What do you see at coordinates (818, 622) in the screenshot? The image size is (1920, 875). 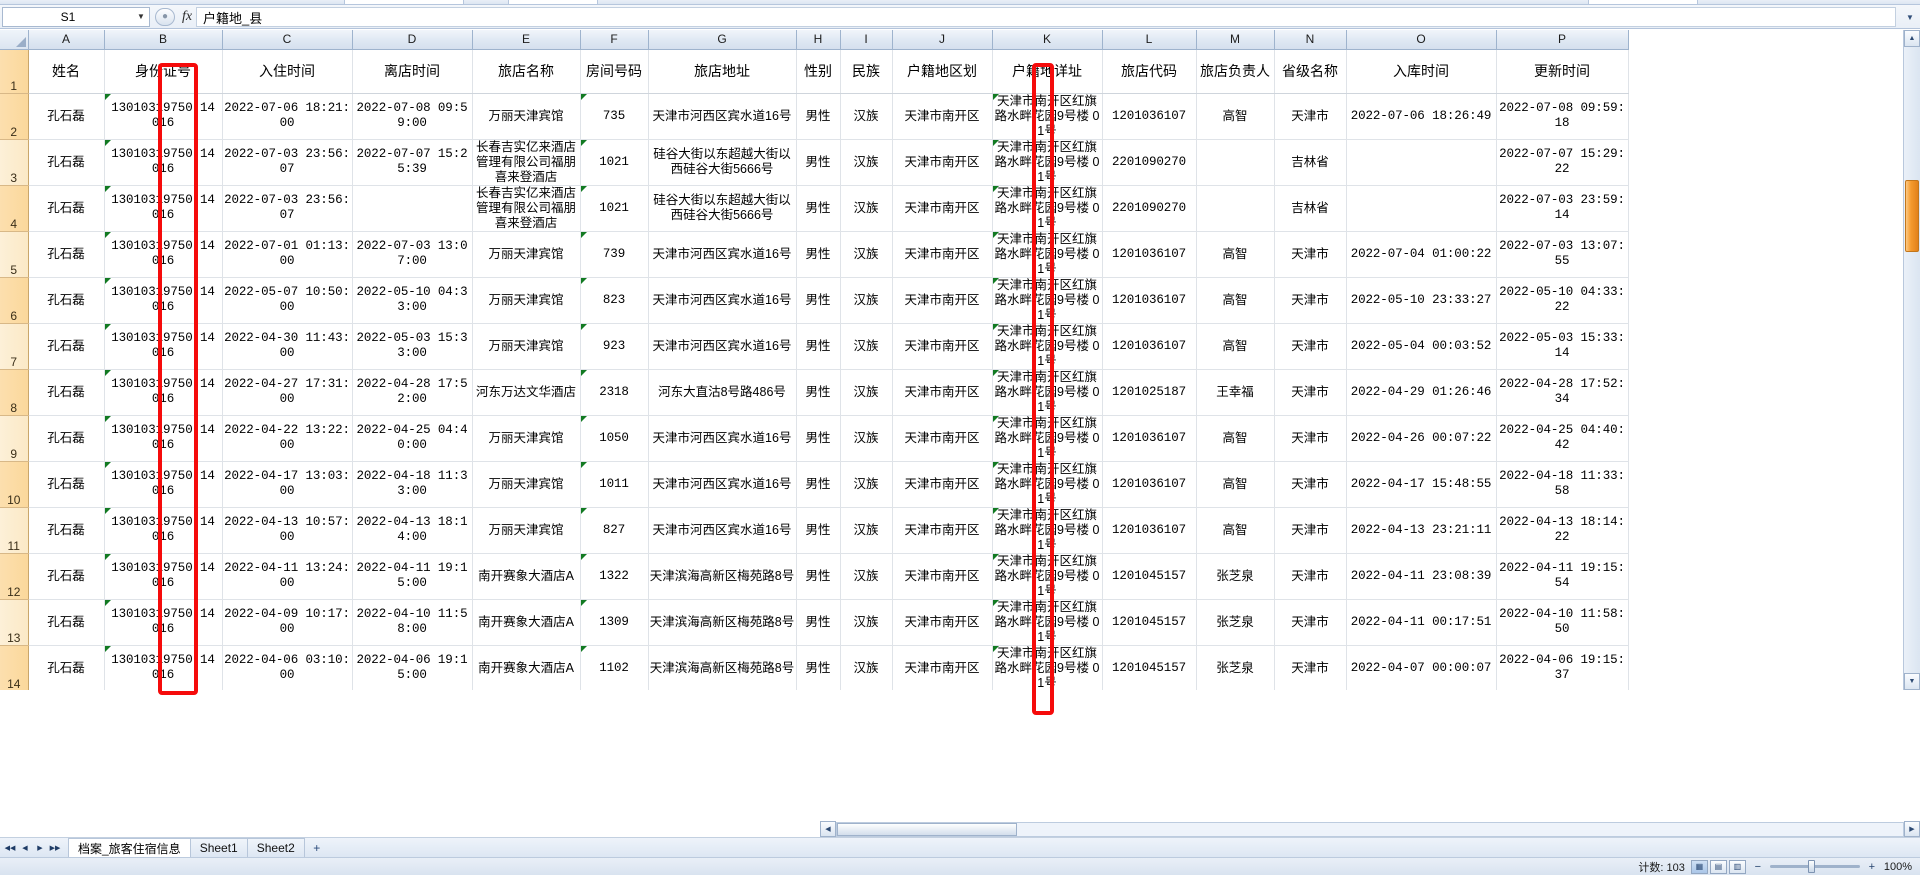 I see `cell-H13: 男性` at bounding box center [818, 622].